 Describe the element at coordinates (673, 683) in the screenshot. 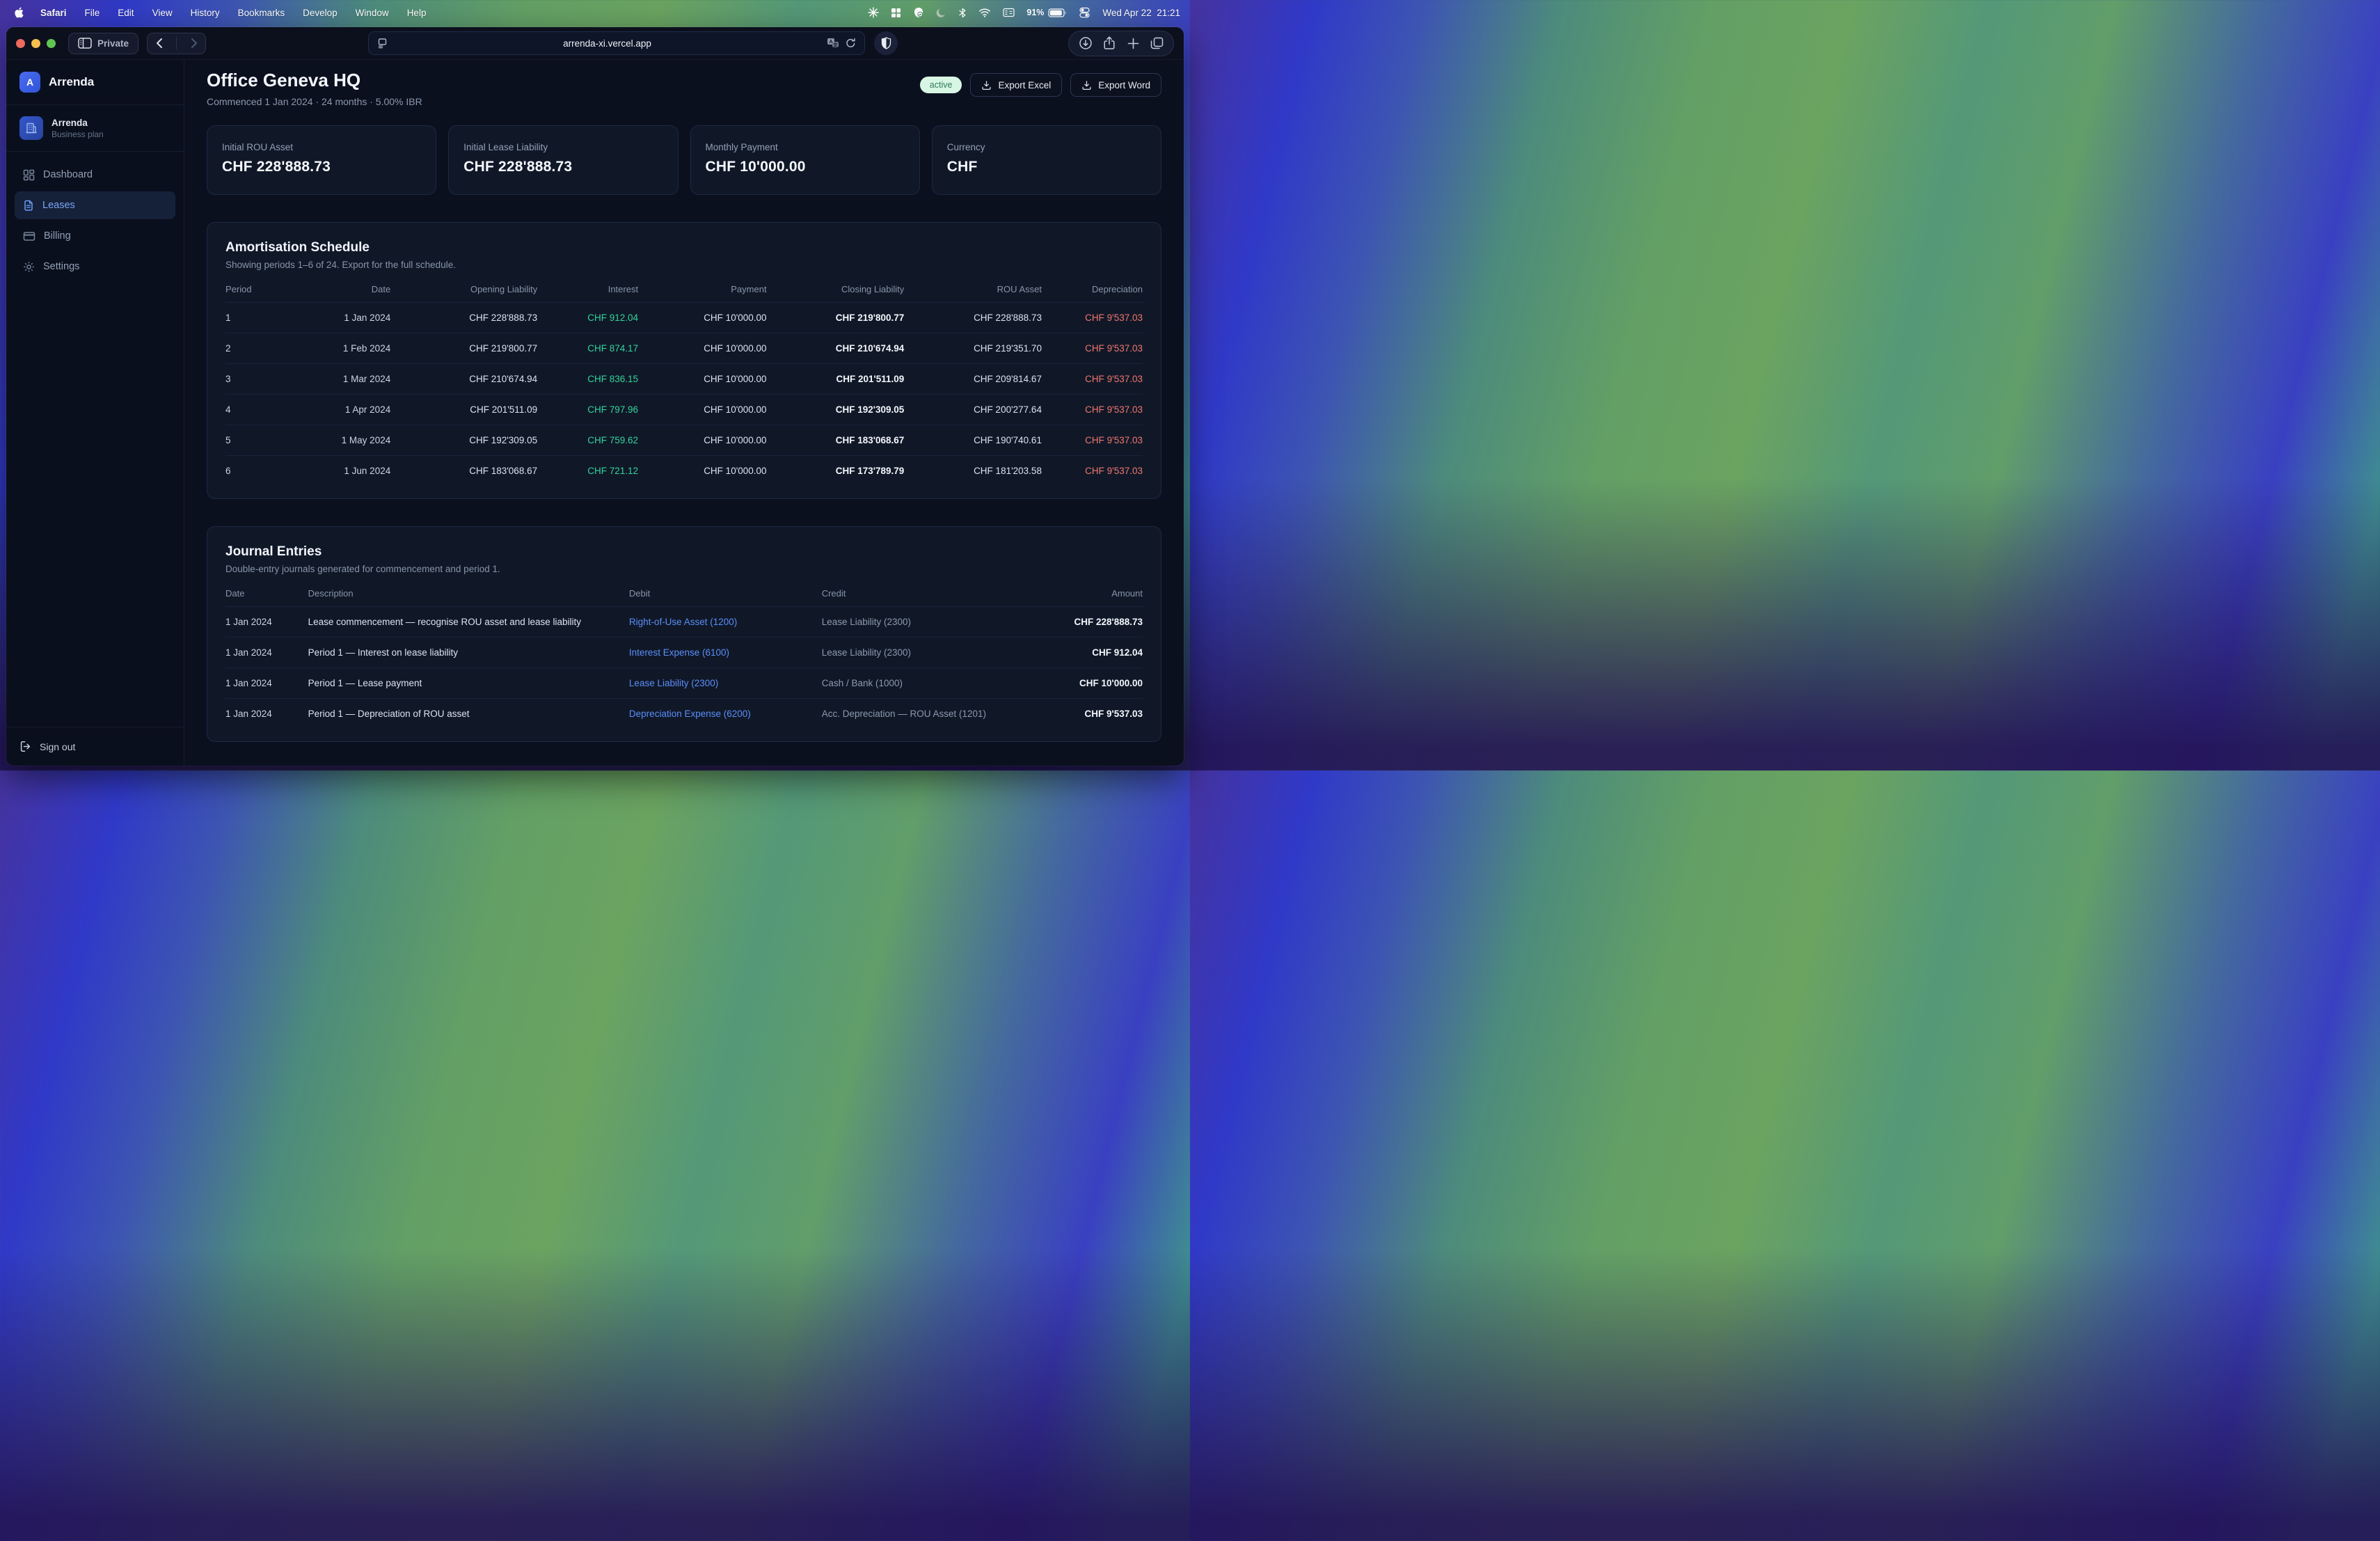

I see `debit-account-link: Lease Liability (2300)` at that location.